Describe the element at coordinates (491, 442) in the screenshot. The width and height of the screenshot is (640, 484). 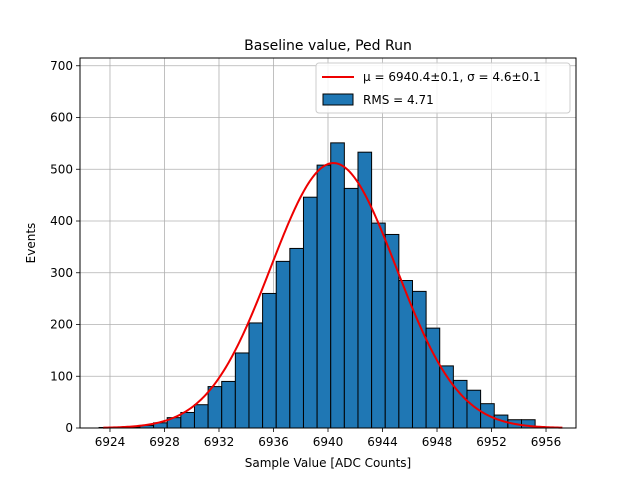
I see `x-tick-label: 6952` at that location.